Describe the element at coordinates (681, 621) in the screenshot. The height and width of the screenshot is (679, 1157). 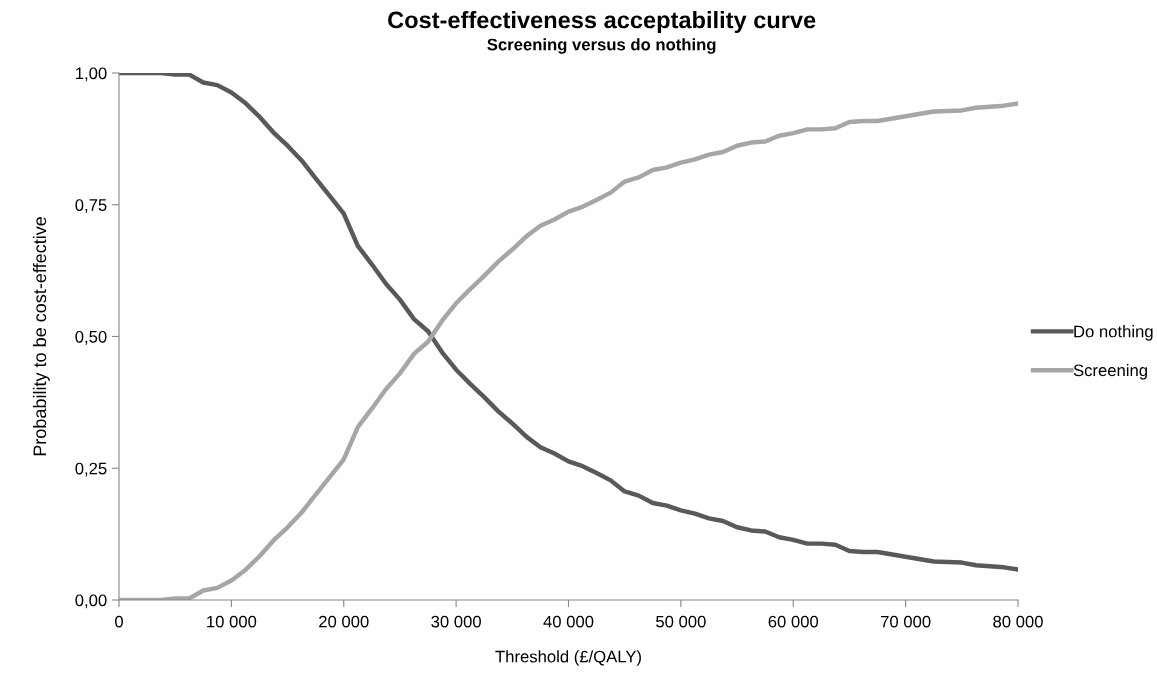
I see `x-tick-label: 50 000` at that location.